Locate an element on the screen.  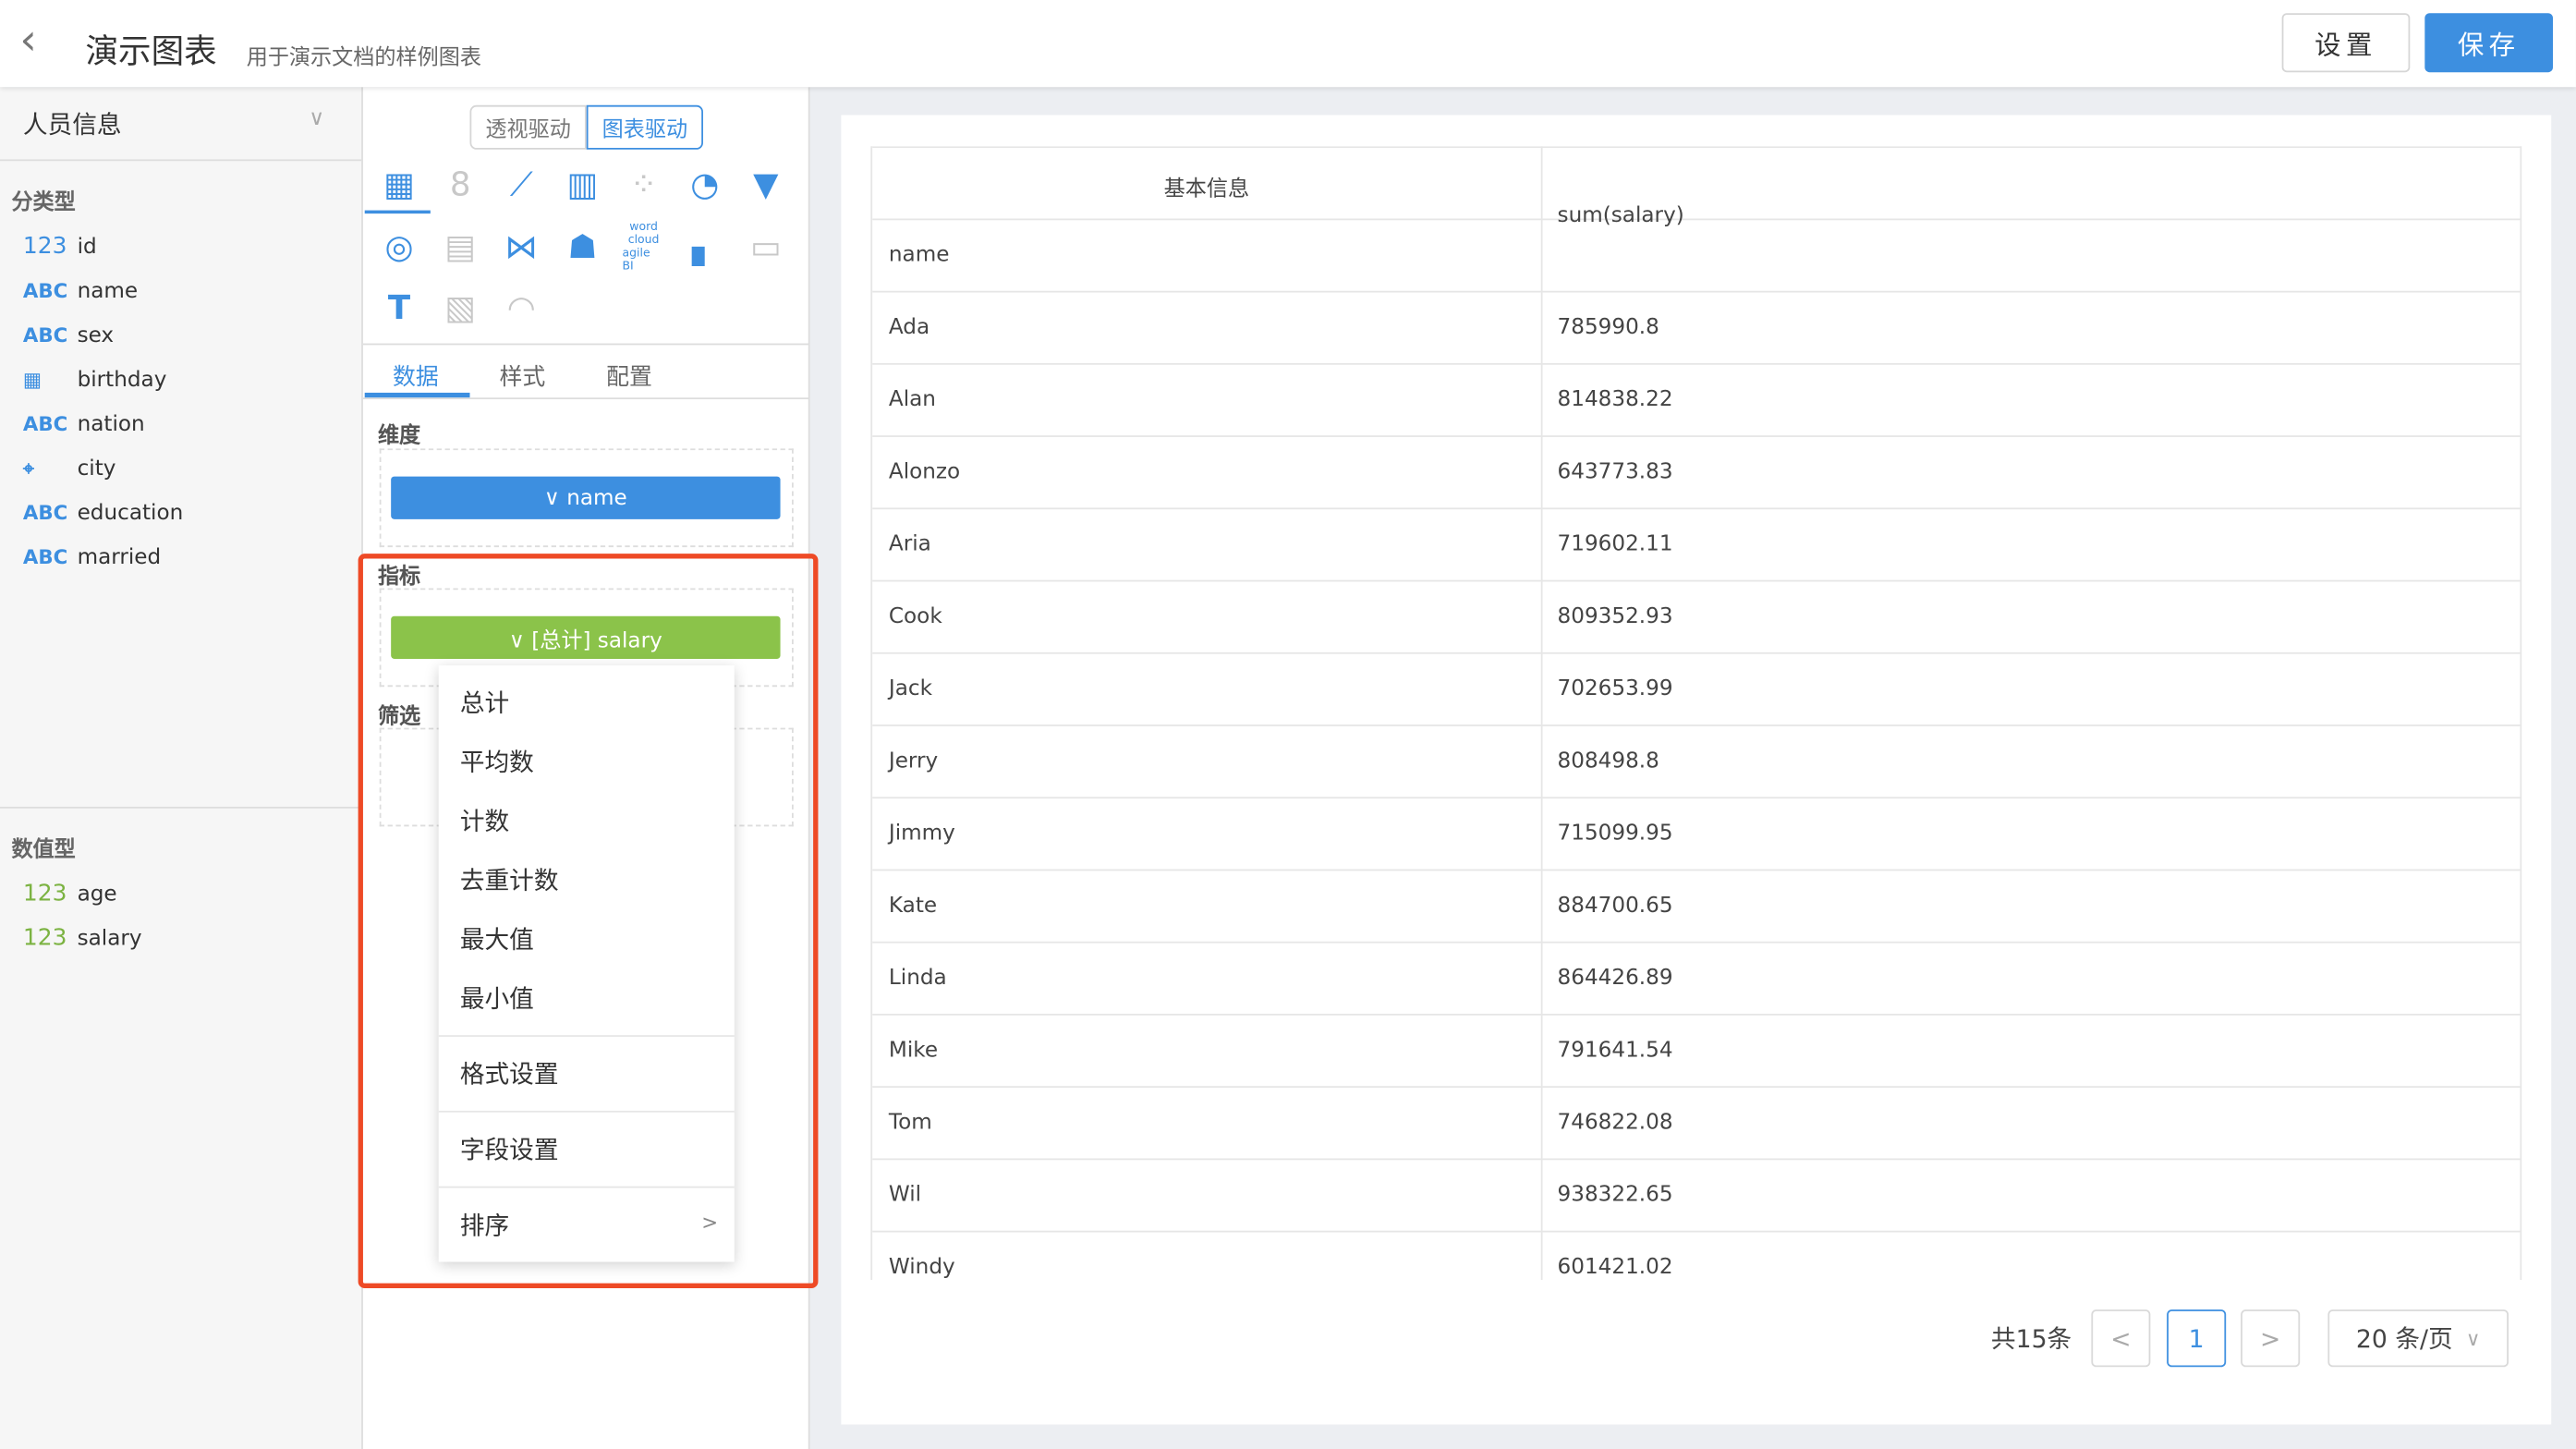
field-name: married is located at coordinates (120, 557).